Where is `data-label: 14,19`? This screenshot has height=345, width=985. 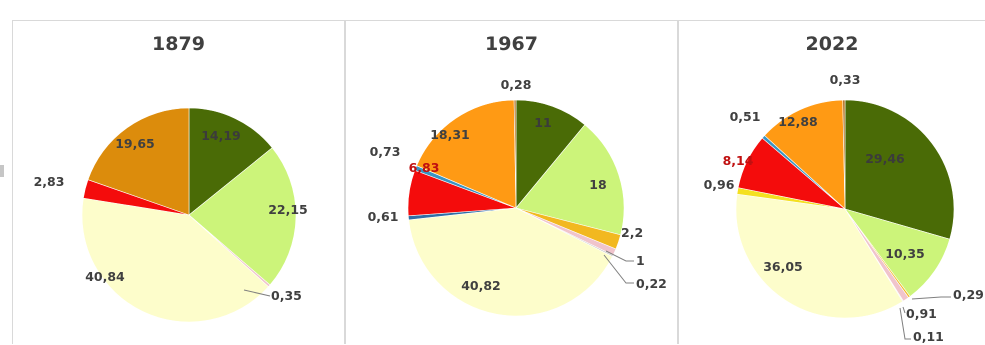
data-label: 14,19 is located at coordinates (221, 135).